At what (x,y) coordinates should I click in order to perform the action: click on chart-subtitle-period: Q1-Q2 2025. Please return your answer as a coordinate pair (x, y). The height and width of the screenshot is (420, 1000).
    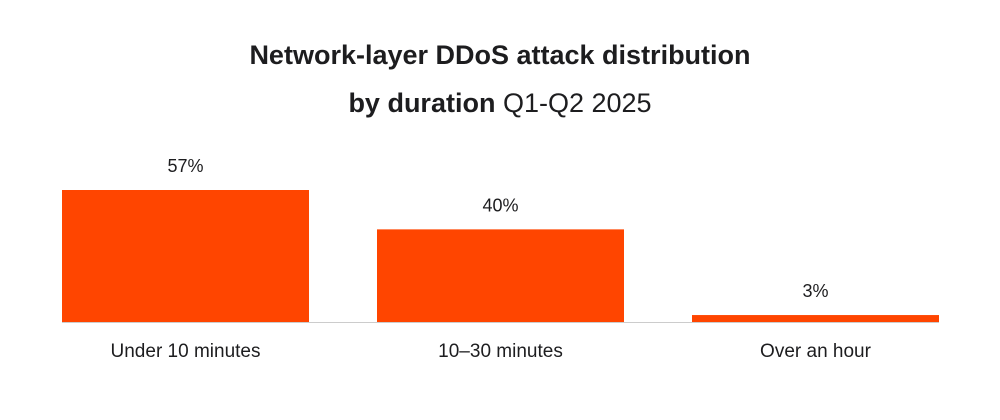
    Looking at the image, I should click on (577, 103).